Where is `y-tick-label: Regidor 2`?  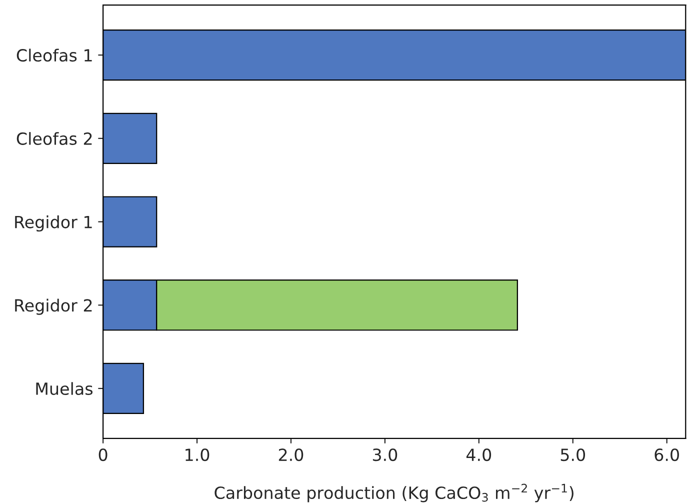
y-tick-label: Regidor 2 is located at coordinates (53, 306).